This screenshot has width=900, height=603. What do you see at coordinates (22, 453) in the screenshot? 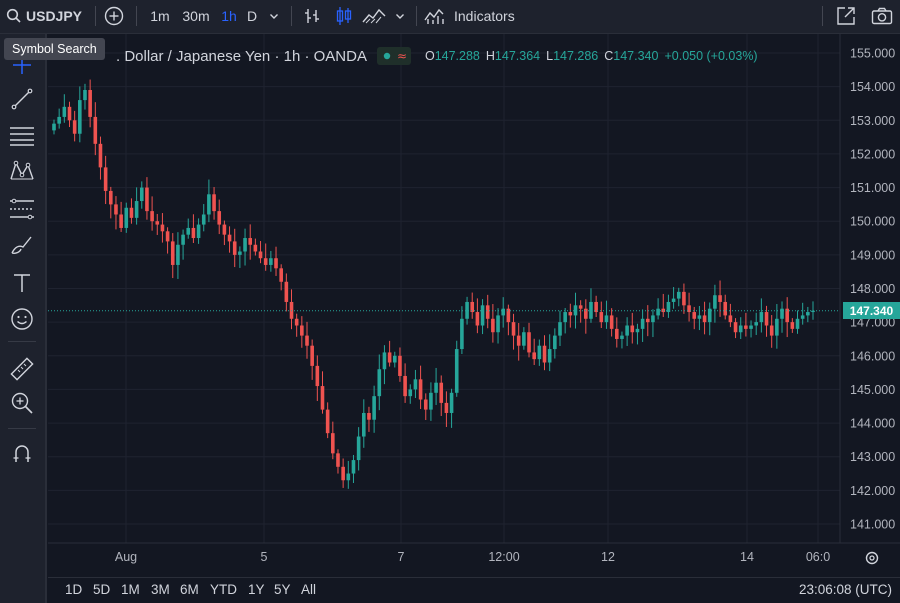
I see `magnet-tool` at bounding box center [22, 453].